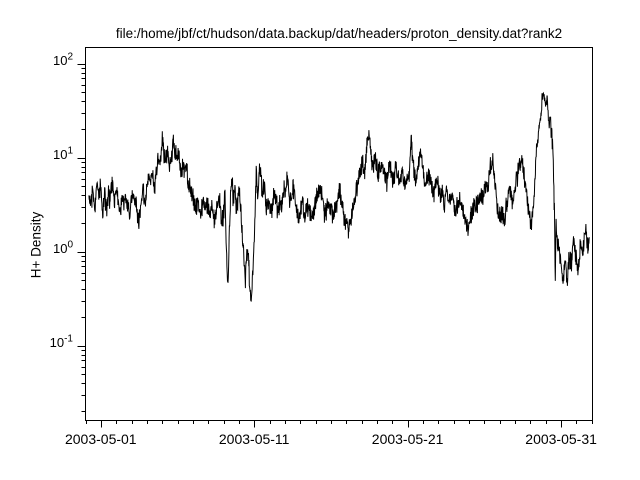  I want to click on x-tick-label: 2003-05-11, so click(254, 439).